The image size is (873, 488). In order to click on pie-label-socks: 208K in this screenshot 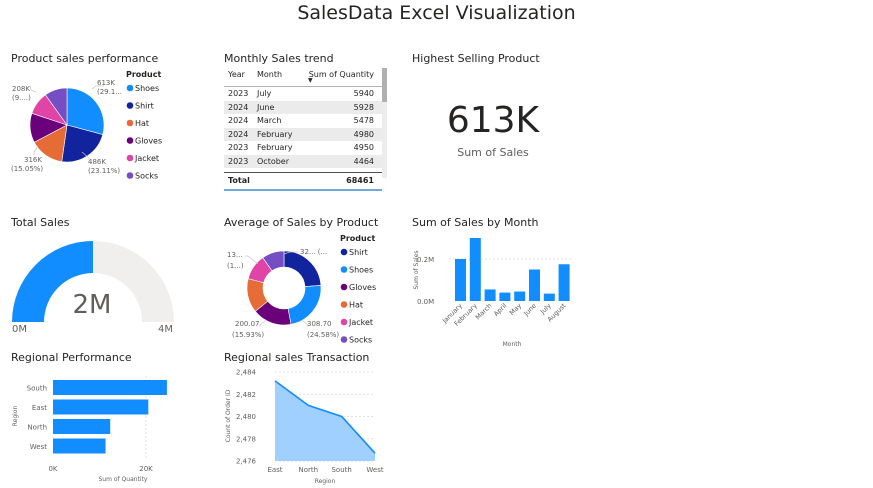, I will do `click(21, 89)`.